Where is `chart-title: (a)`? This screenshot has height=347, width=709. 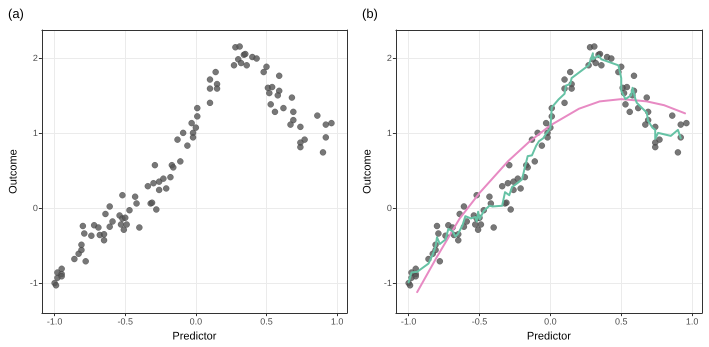
chart-title: (a) is located at coordinates (16, 13).